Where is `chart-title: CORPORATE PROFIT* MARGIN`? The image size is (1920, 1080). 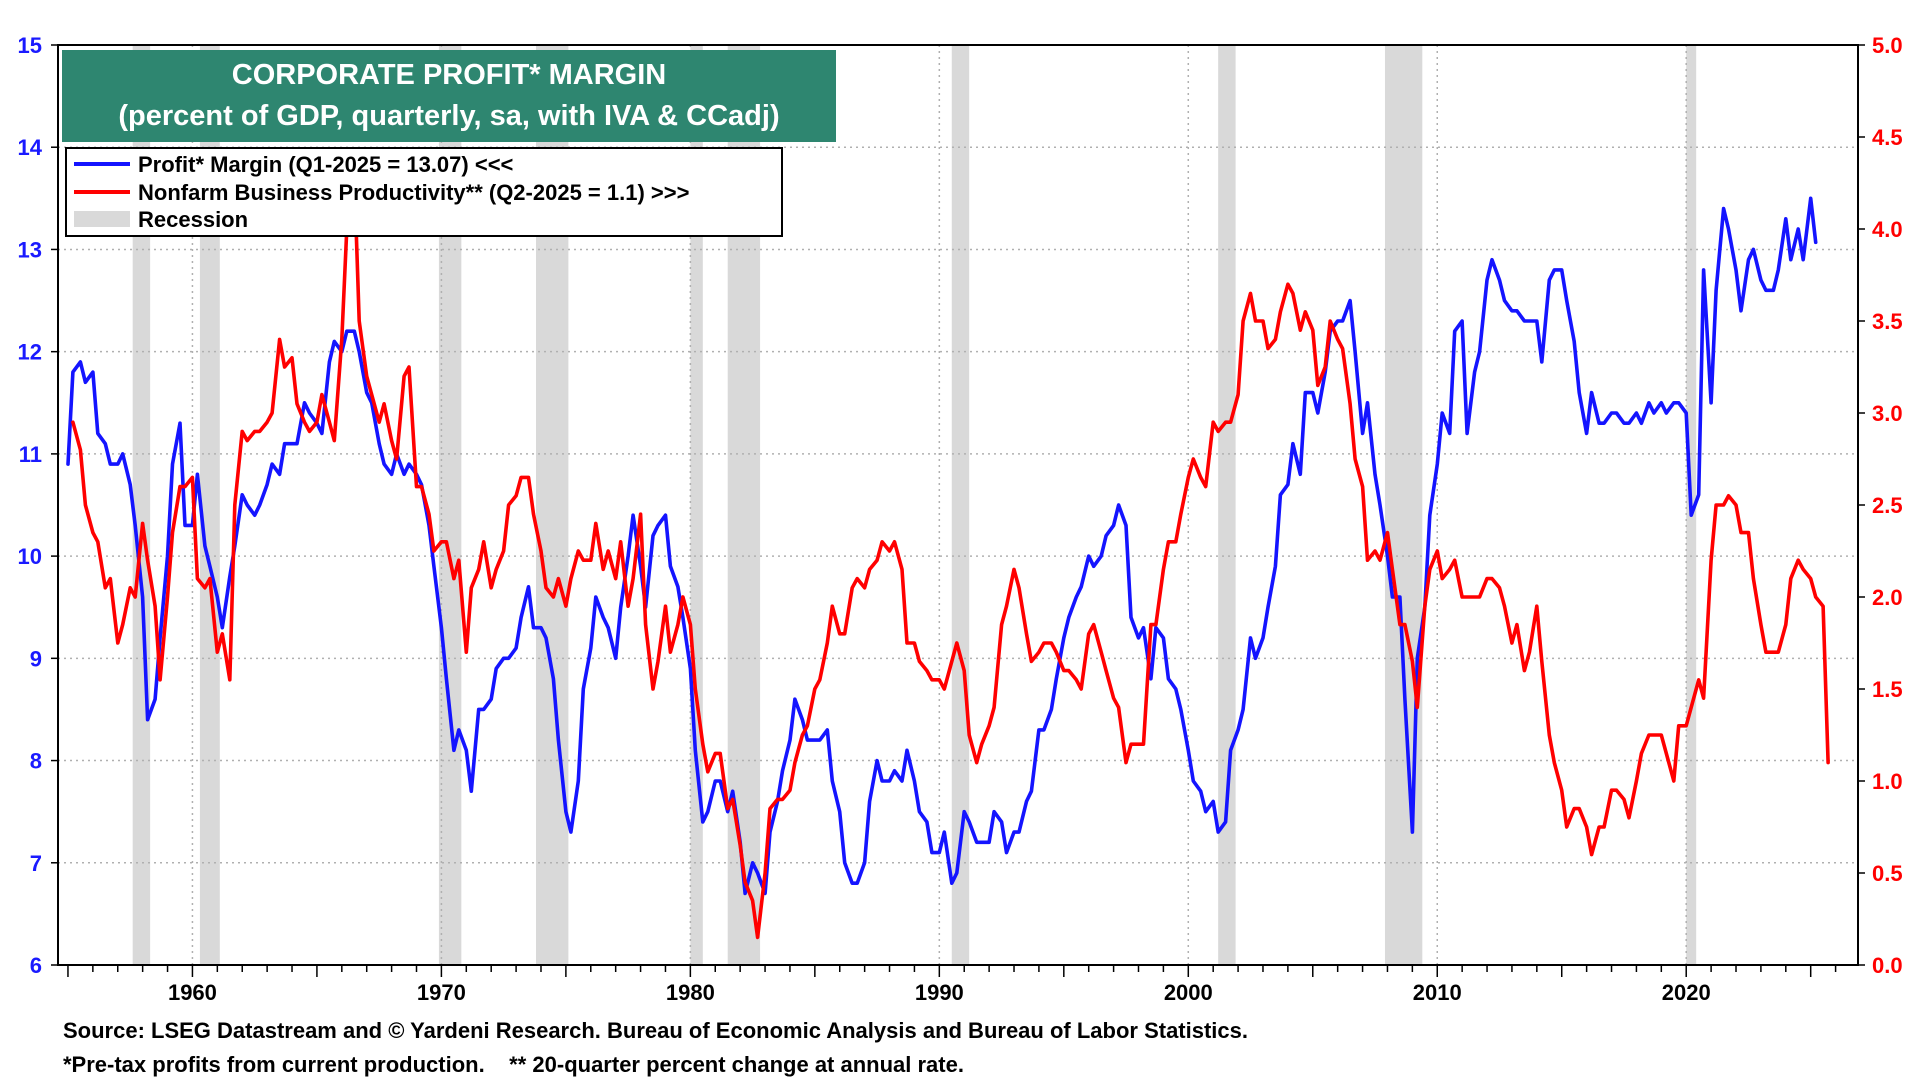
chart-title: CORPORATE PROFIT* MARGIN is located at coordinates (449, 75).